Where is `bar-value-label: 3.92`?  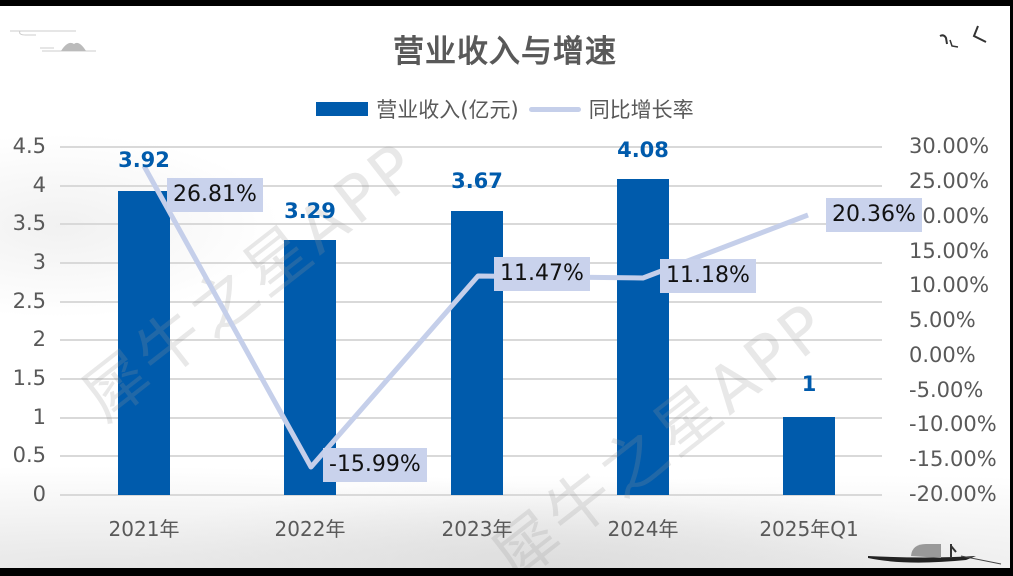 bar-value-label: 3.92 is located at coordinates (144, 160).